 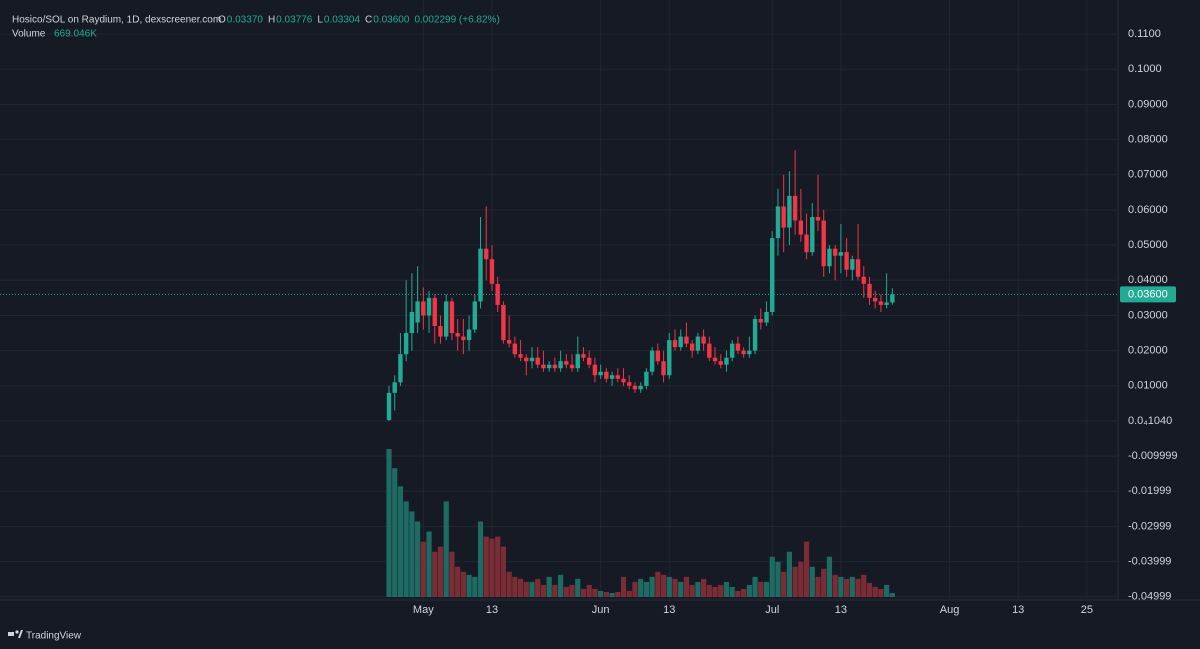 What do you see at coordinates (772, 610) in the screenshot?
I see `x-tick-label: Jul` at bounding box center [772, 610].